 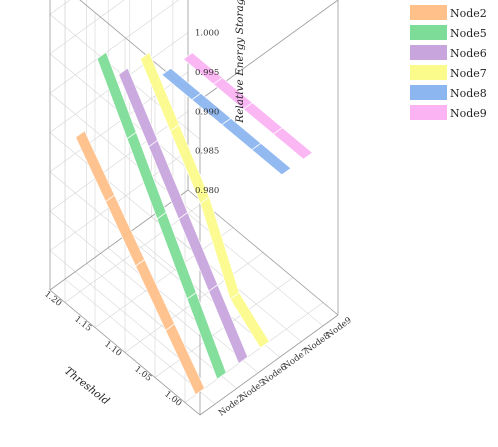 What do you see at coordinates (468, 93) in the screenshot?
I see `legend-label-node8: Node8` at bounding box center [468, 93].